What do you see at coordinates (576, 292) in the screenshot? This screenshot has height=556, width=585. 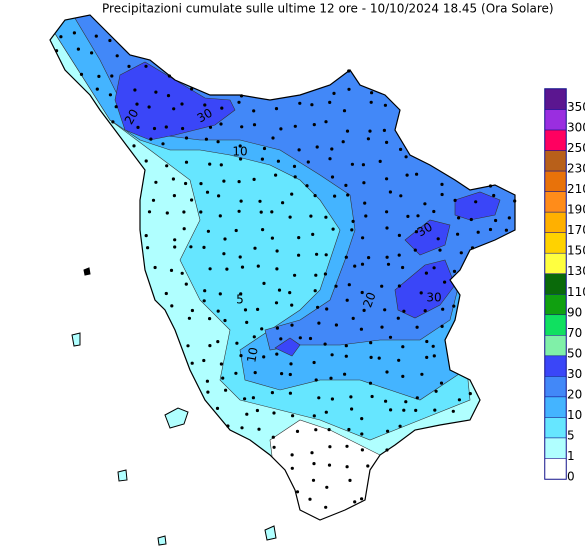 I see `legend-label: 110` at bounding box center [576, 292].